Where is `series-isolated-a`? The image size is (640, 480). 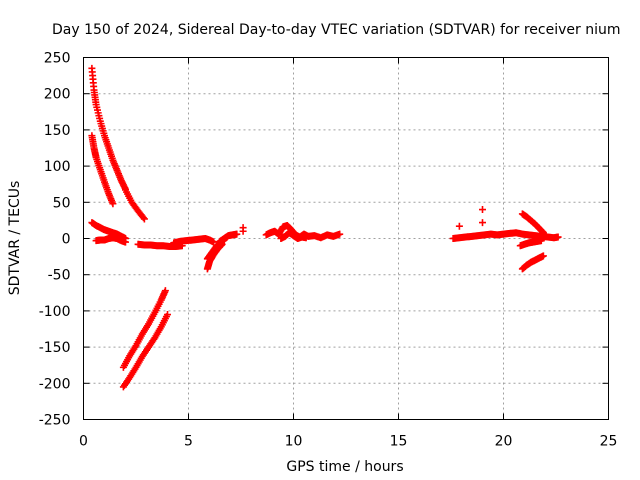 series-isolated-a is located at coordinates (243, 229).